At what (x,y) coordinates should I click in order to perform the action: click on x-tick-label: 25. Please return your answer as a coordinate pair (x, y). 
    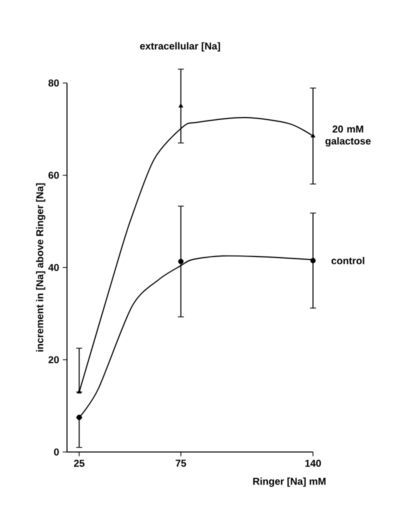
    Looking at the image, I should click on (79, 463).